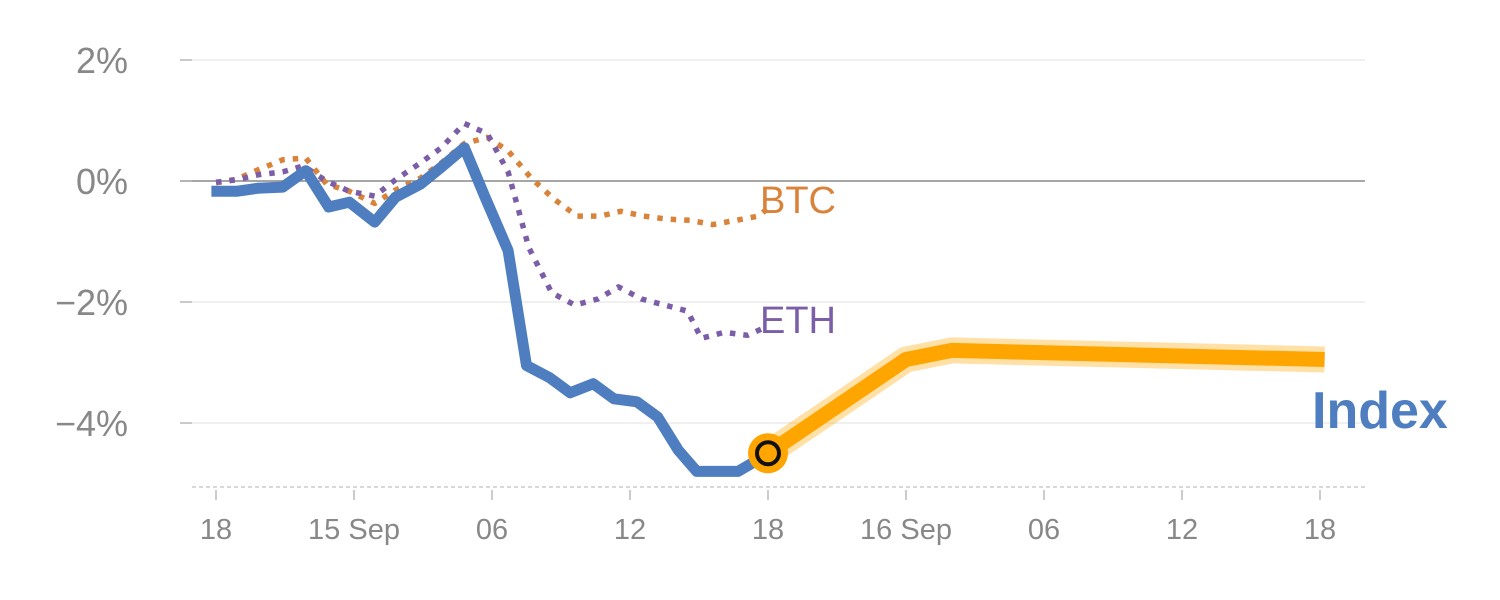 Image resolution: width=1500 pixels, height=600 pixels. Describe the element at coordinates (768, 453) in the screenshot. I see `current-point-marker` at that location.